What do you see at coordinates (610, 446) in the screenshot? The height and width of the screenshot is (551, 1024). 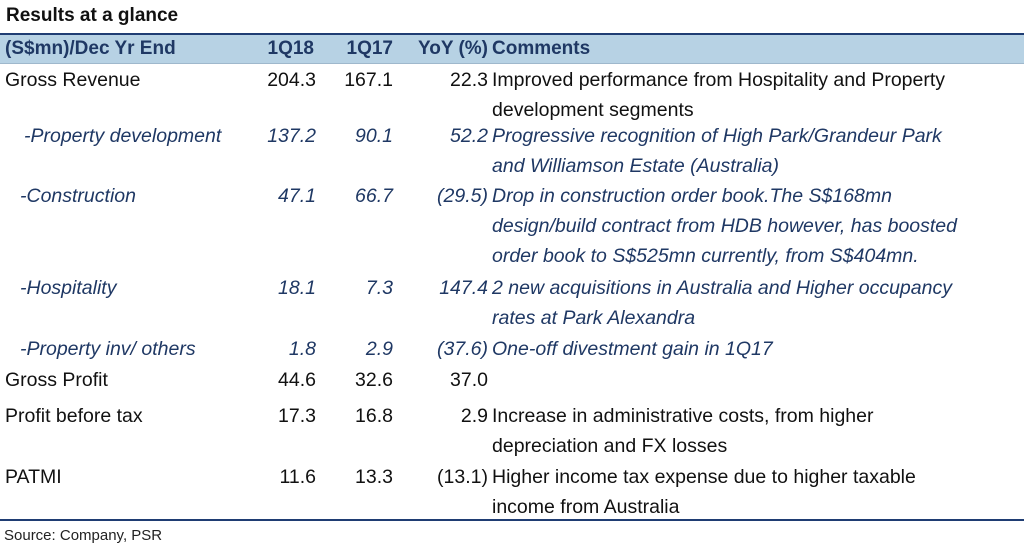 I see `comment-line: depreciation and FX losses` at bounding box center [610, 446].